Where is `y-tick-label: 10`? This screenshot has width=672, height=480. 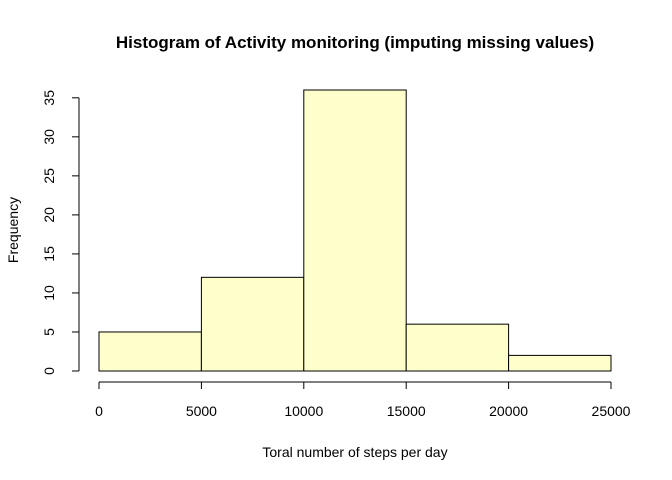 y-tick-label: 10 is located at coordinates (49, 293).